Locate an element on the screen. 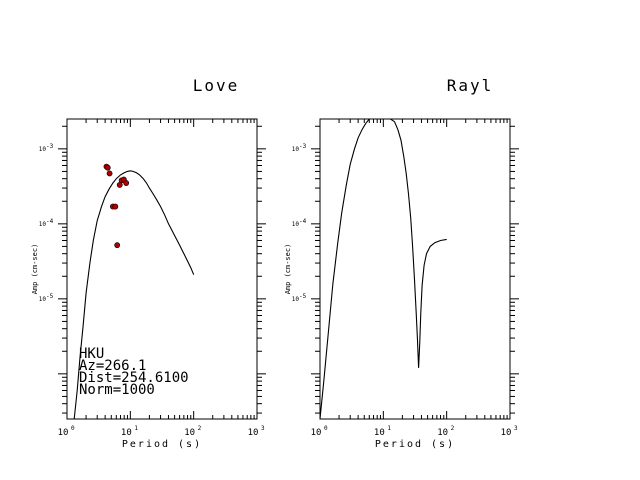 The height and width of the screenshot is (480, 640). chart-title: Love is located at coordinates (216, 85).